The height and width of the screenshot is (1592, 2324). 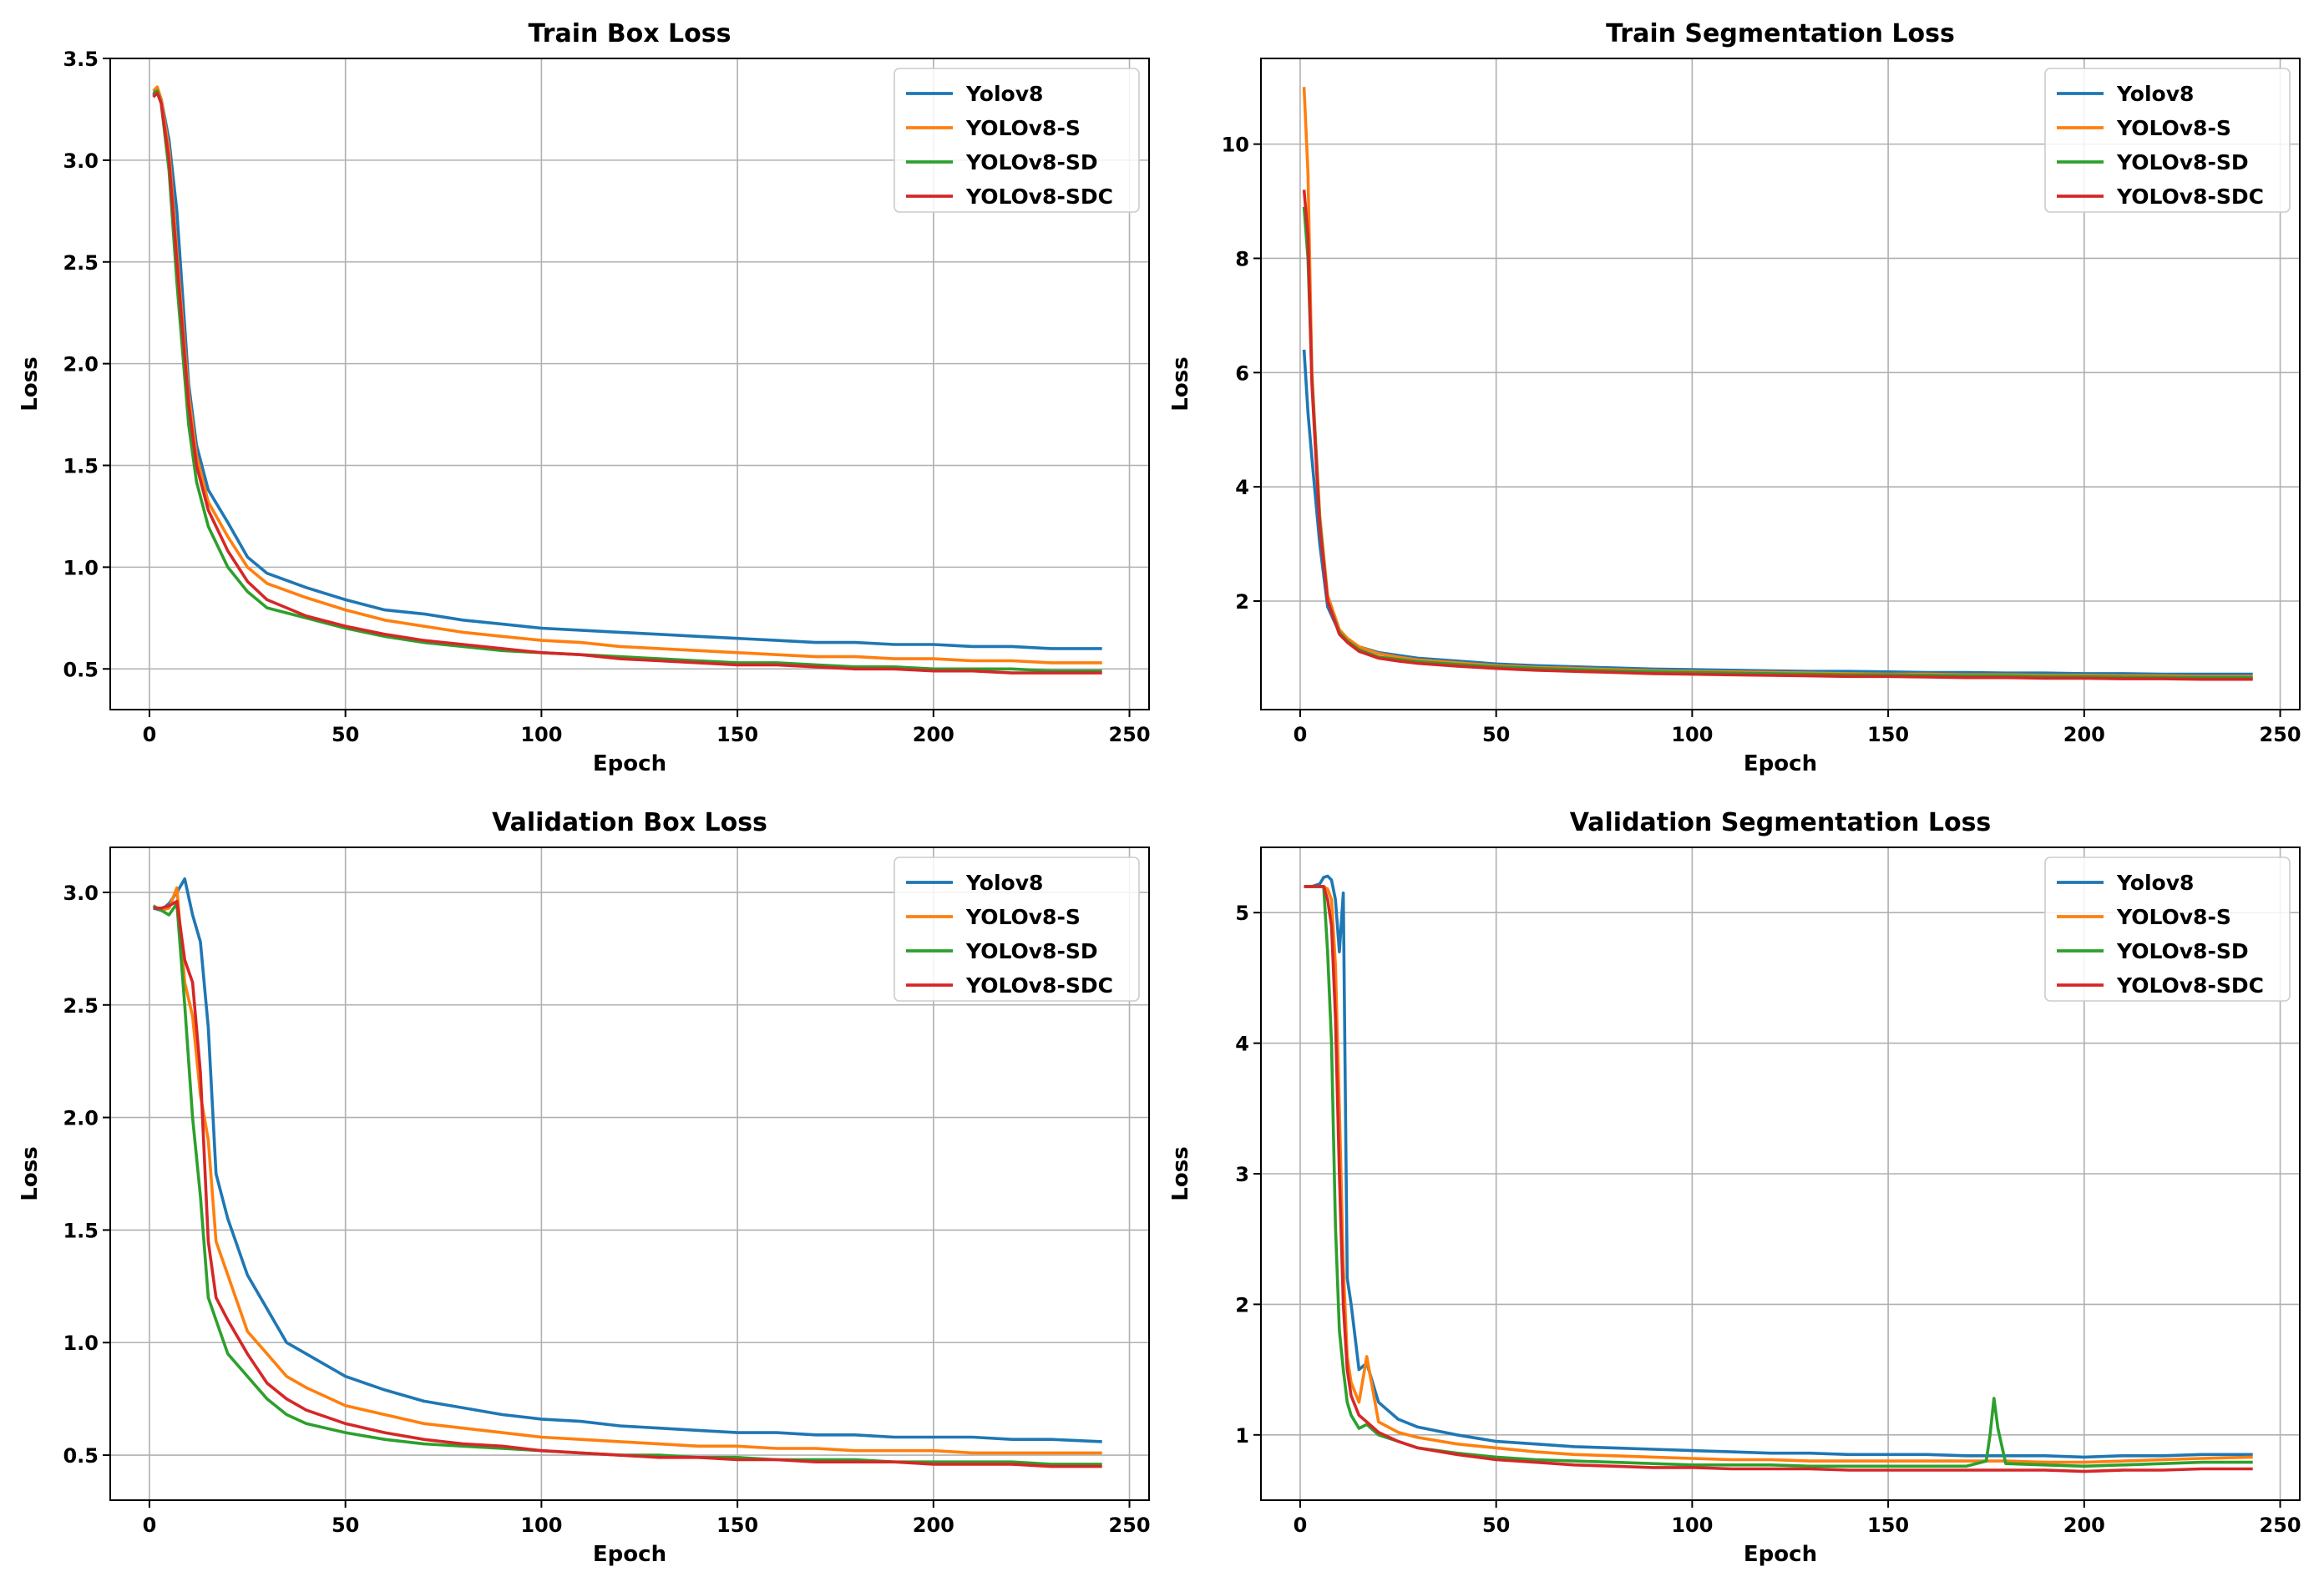 What do you see at coordinates (1781, 822) in the screenshot?
I see `chart-title: Validation Segmentation Loss` at bounding box center [1781, 822].